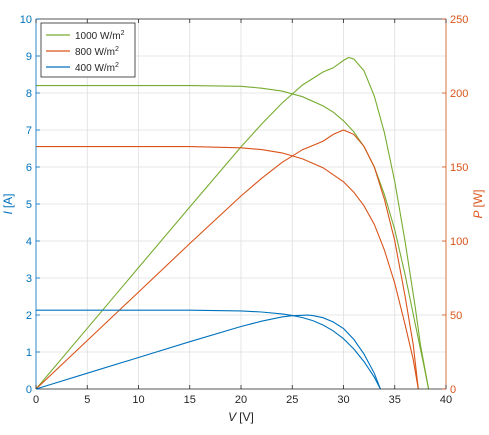 The width and height of the screenshot is (489, 435). Describe the element at coordinates (100, 36) in the screenshot. I see `legend-label-1000: 1000 W/m2` at that location.